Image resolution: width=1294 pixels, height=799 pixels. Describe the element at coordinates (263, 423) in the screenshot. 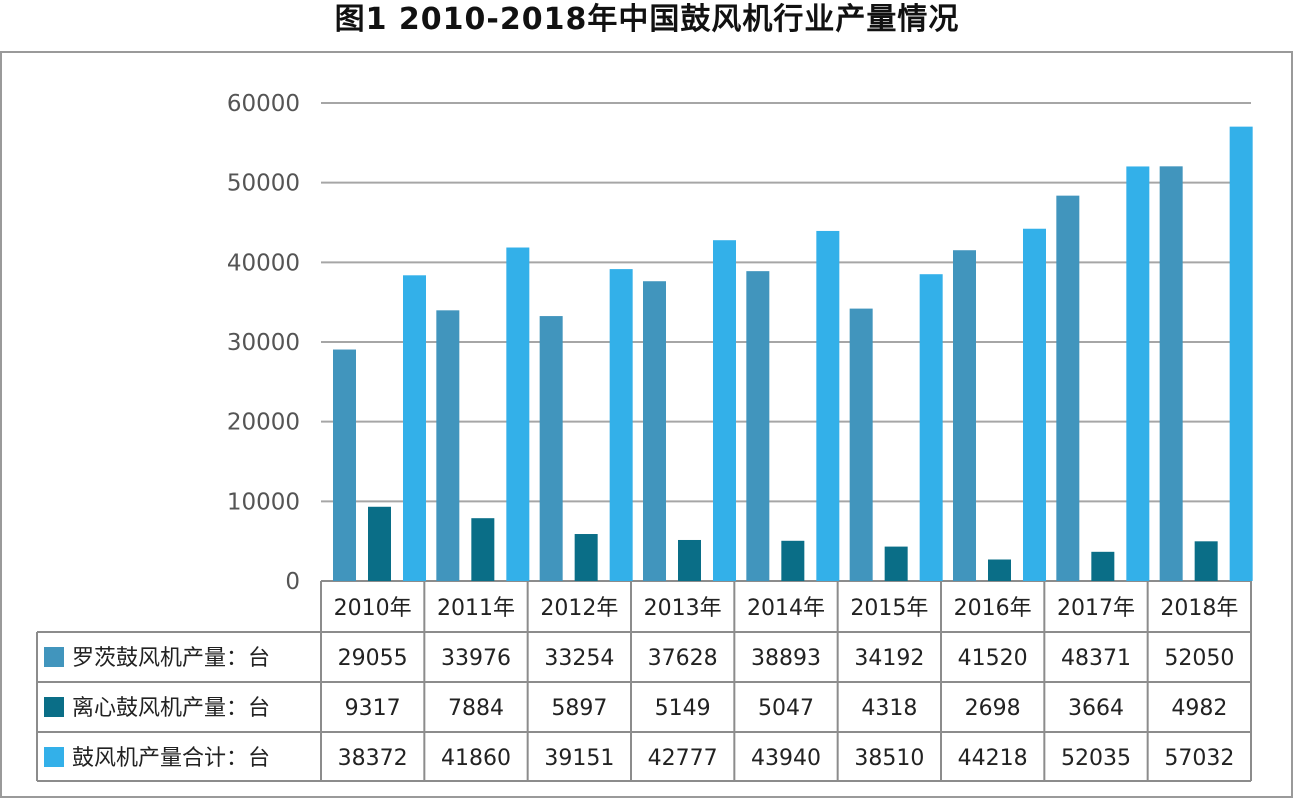

I see `y-tick-label: 20000` at that location.